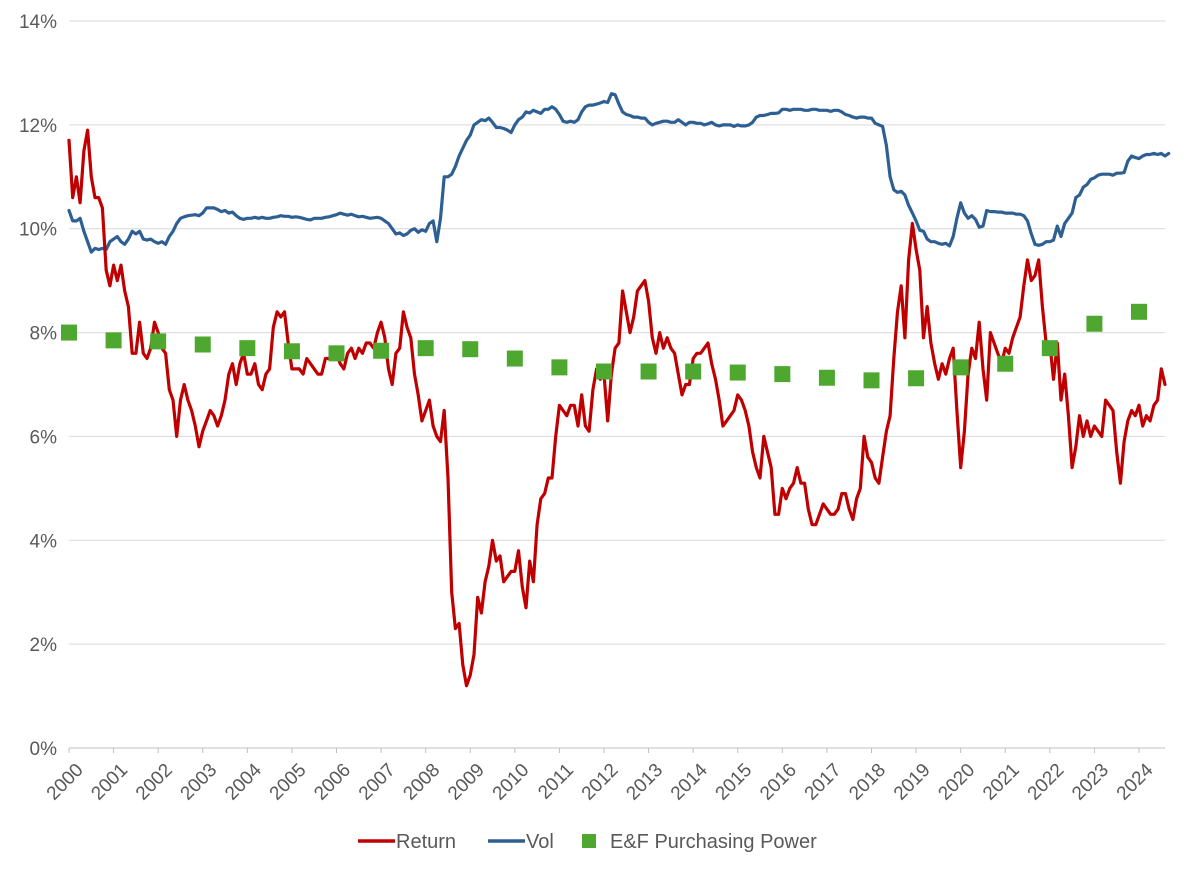 This screenshot has height=870, width=1200. What do you see at coordinates (38, 126) in the screenshot?
I see `y-tick-label: 12%` at bounding box center [38, 126].